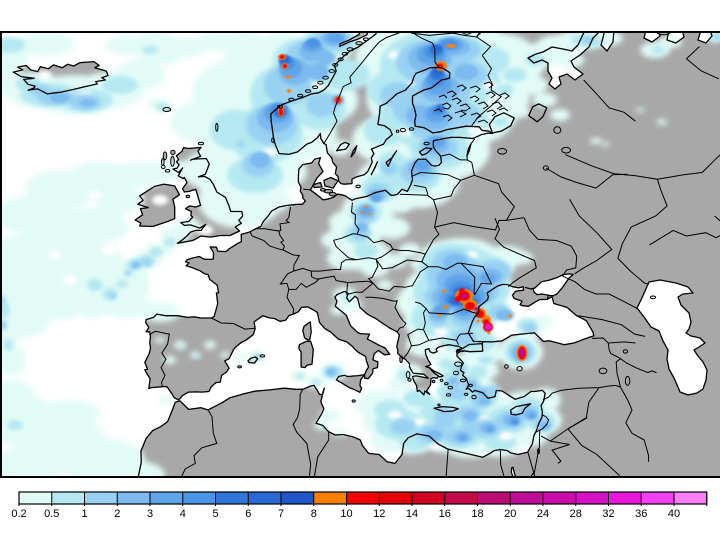 The height and width of the screenshot is (540, 720). I want to click on svg-text: 0.2, so click(18, 514).